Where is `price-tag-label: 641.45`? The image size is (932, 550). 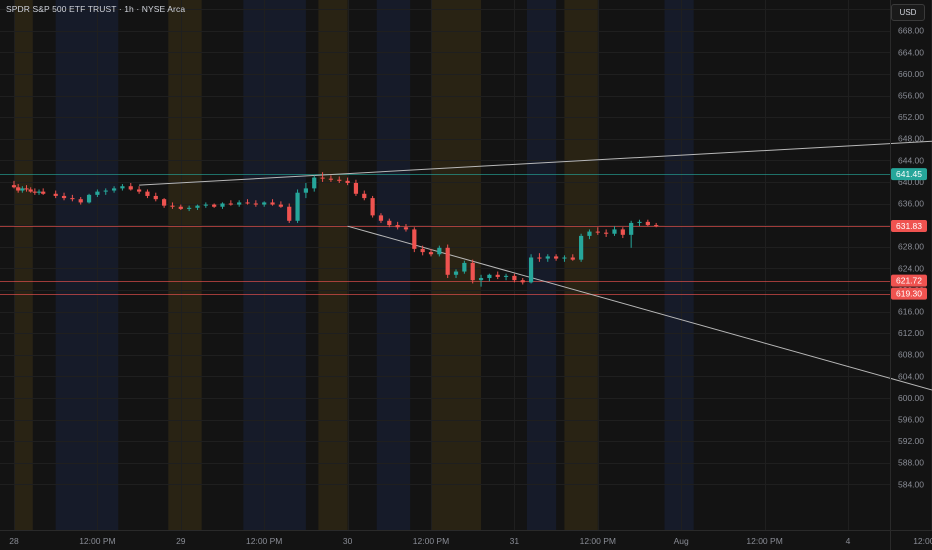 price-tag-label: 641.45 is located at coordinates (909, 174).